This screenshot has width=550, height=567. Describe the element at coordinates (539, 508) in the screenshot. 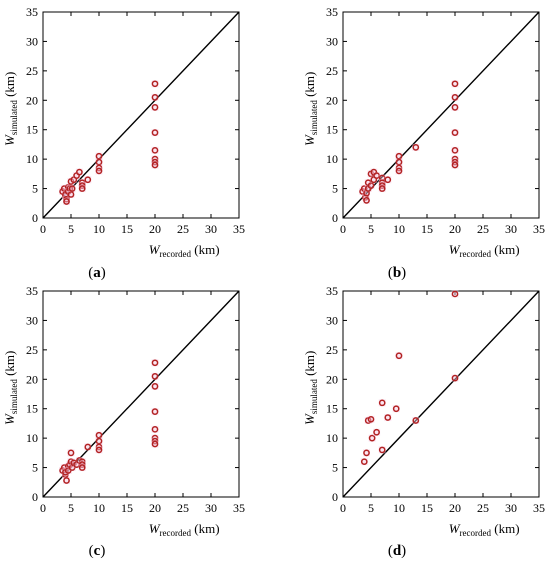

I see `x-tick-label: 35` at that location.